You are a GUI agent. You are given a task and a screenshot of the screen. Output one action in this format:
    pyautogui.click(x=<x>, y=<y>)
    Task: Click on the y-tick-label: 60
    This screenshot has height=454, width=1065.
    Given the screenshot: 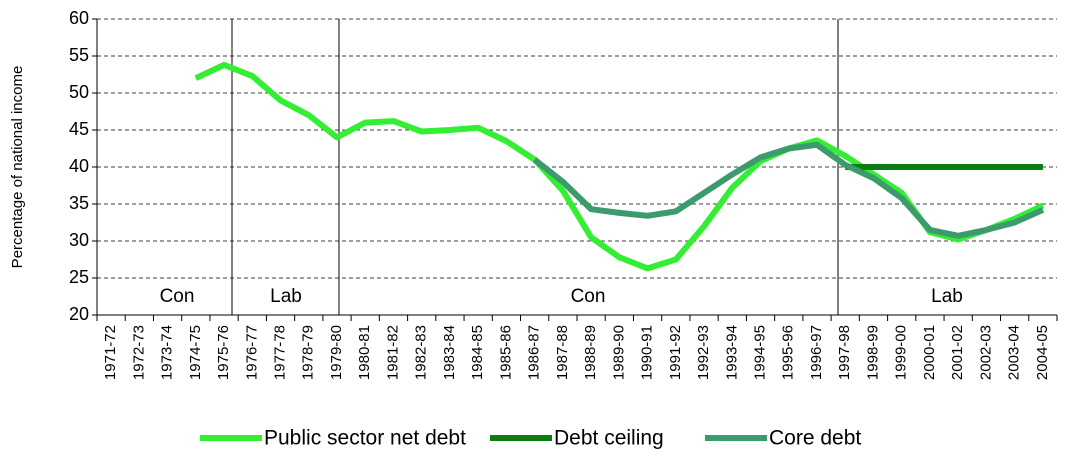 What is the action you would take?
    pyautogui.click(x=79, y=18)
    